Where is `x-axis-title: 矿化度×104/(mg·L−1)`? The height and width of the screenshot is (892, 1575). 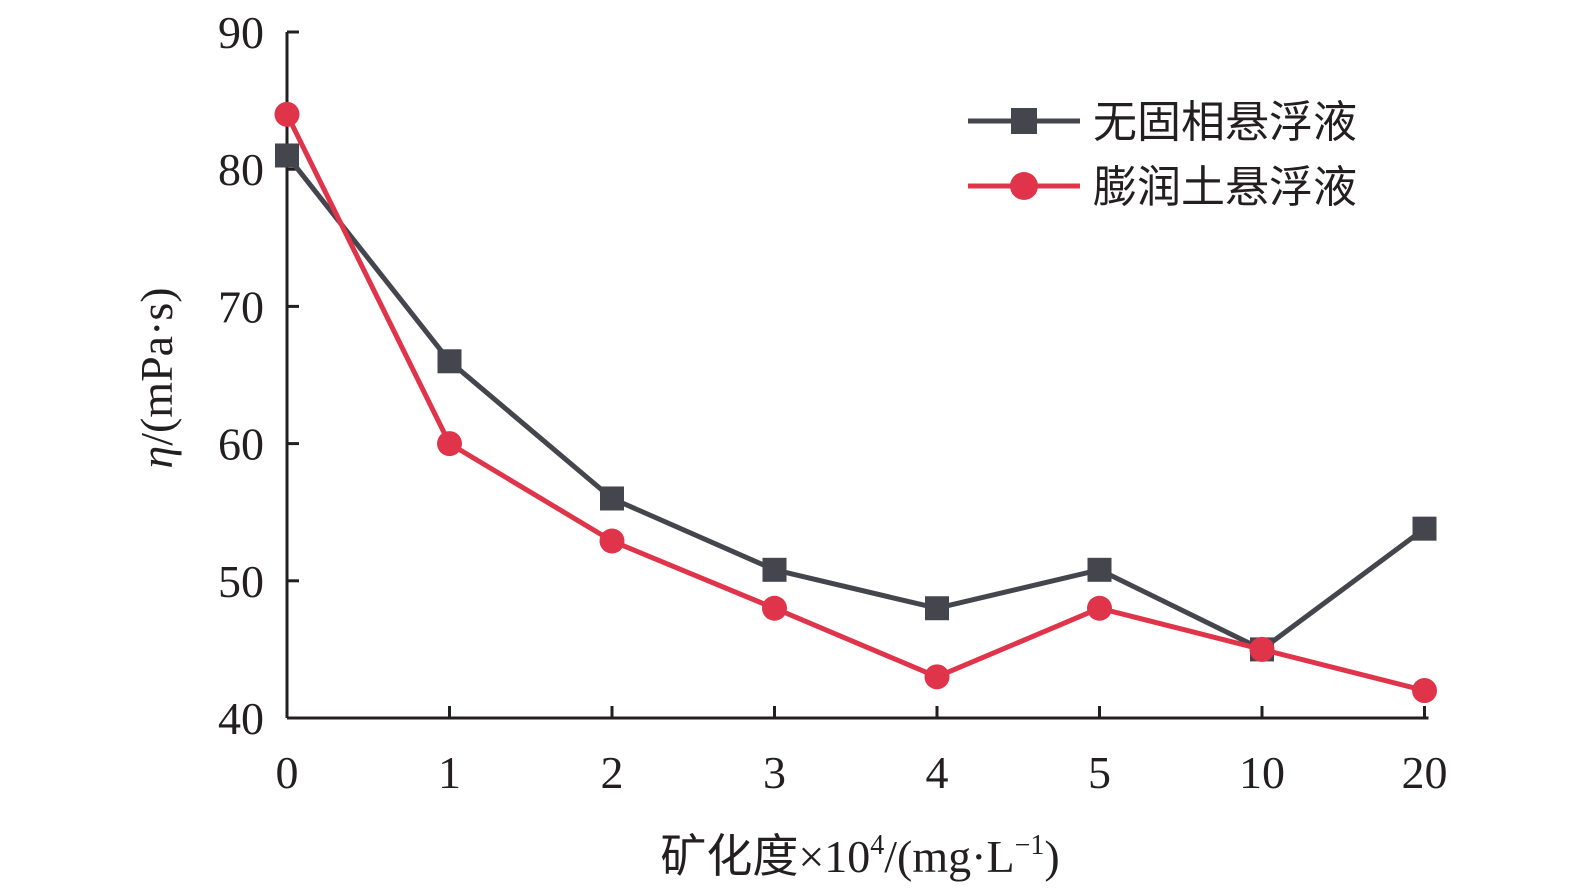 x-axis-title: 矿化度×104/(mg·L−1) is located at coordinates (859, 856).